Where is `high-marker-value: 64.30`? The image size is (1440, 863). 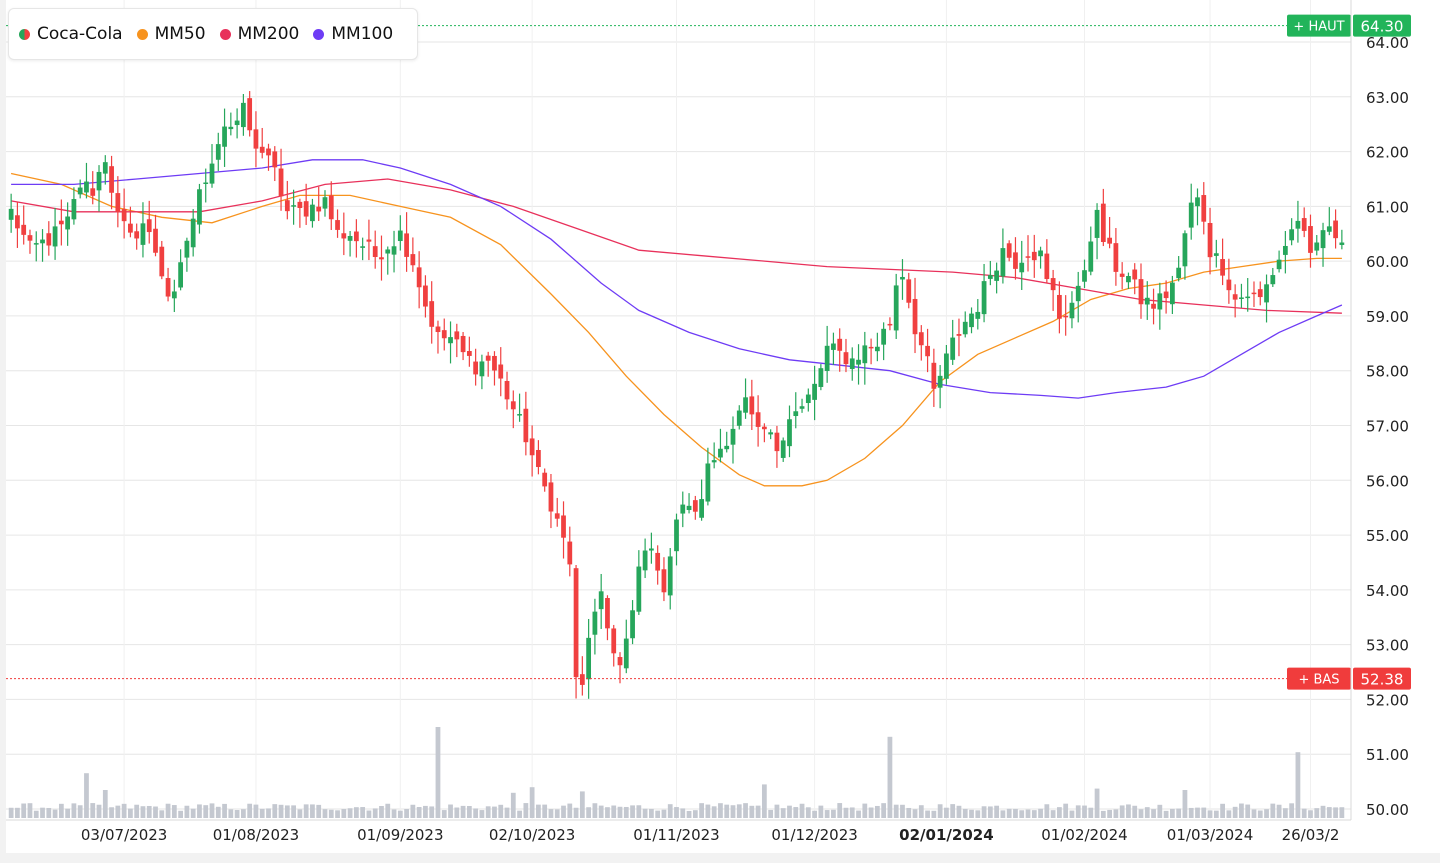 high-marker-value: 64.30 is located at coordinates (1382, 27).